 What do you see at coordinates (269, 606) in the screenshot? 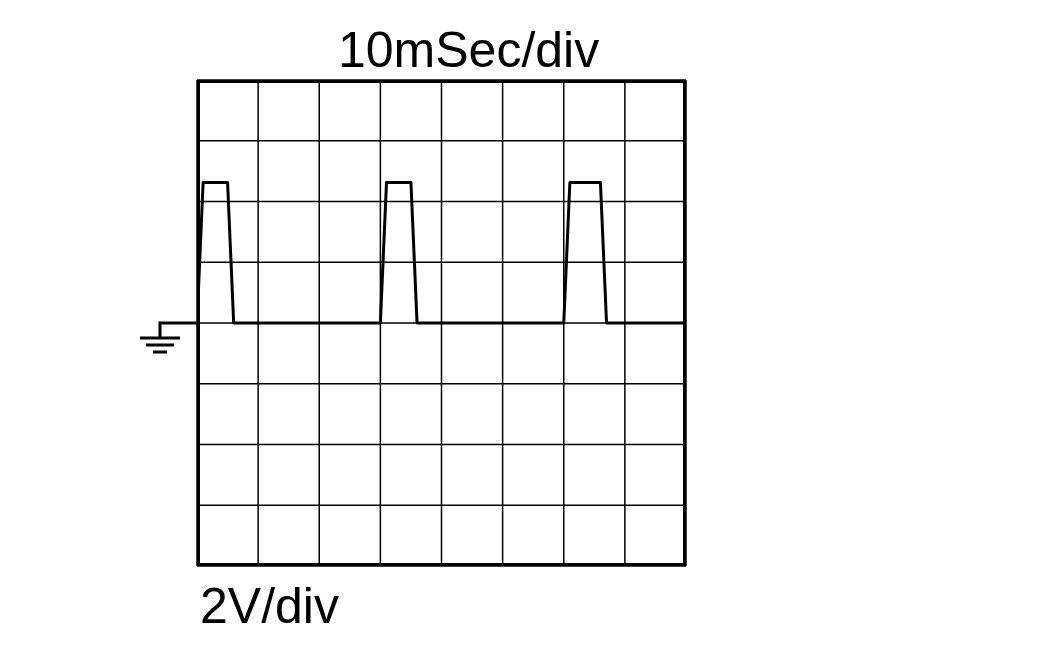
I see `text: 2V/div` at bounding box center [269, 606].